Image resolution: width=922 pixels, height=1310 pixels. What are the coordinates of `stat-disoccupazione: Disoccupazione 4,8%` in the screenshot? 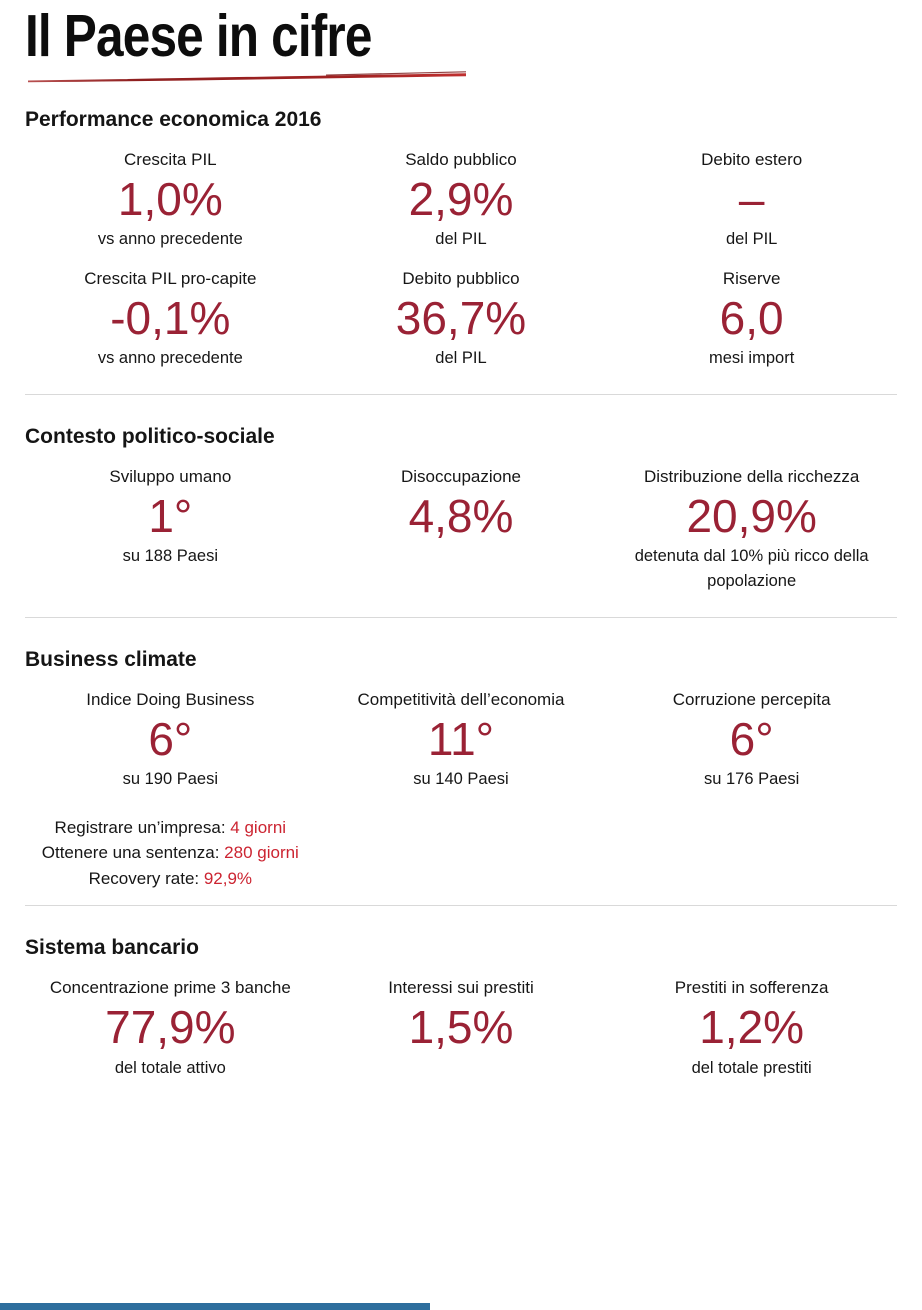 It's located at (461, 531).